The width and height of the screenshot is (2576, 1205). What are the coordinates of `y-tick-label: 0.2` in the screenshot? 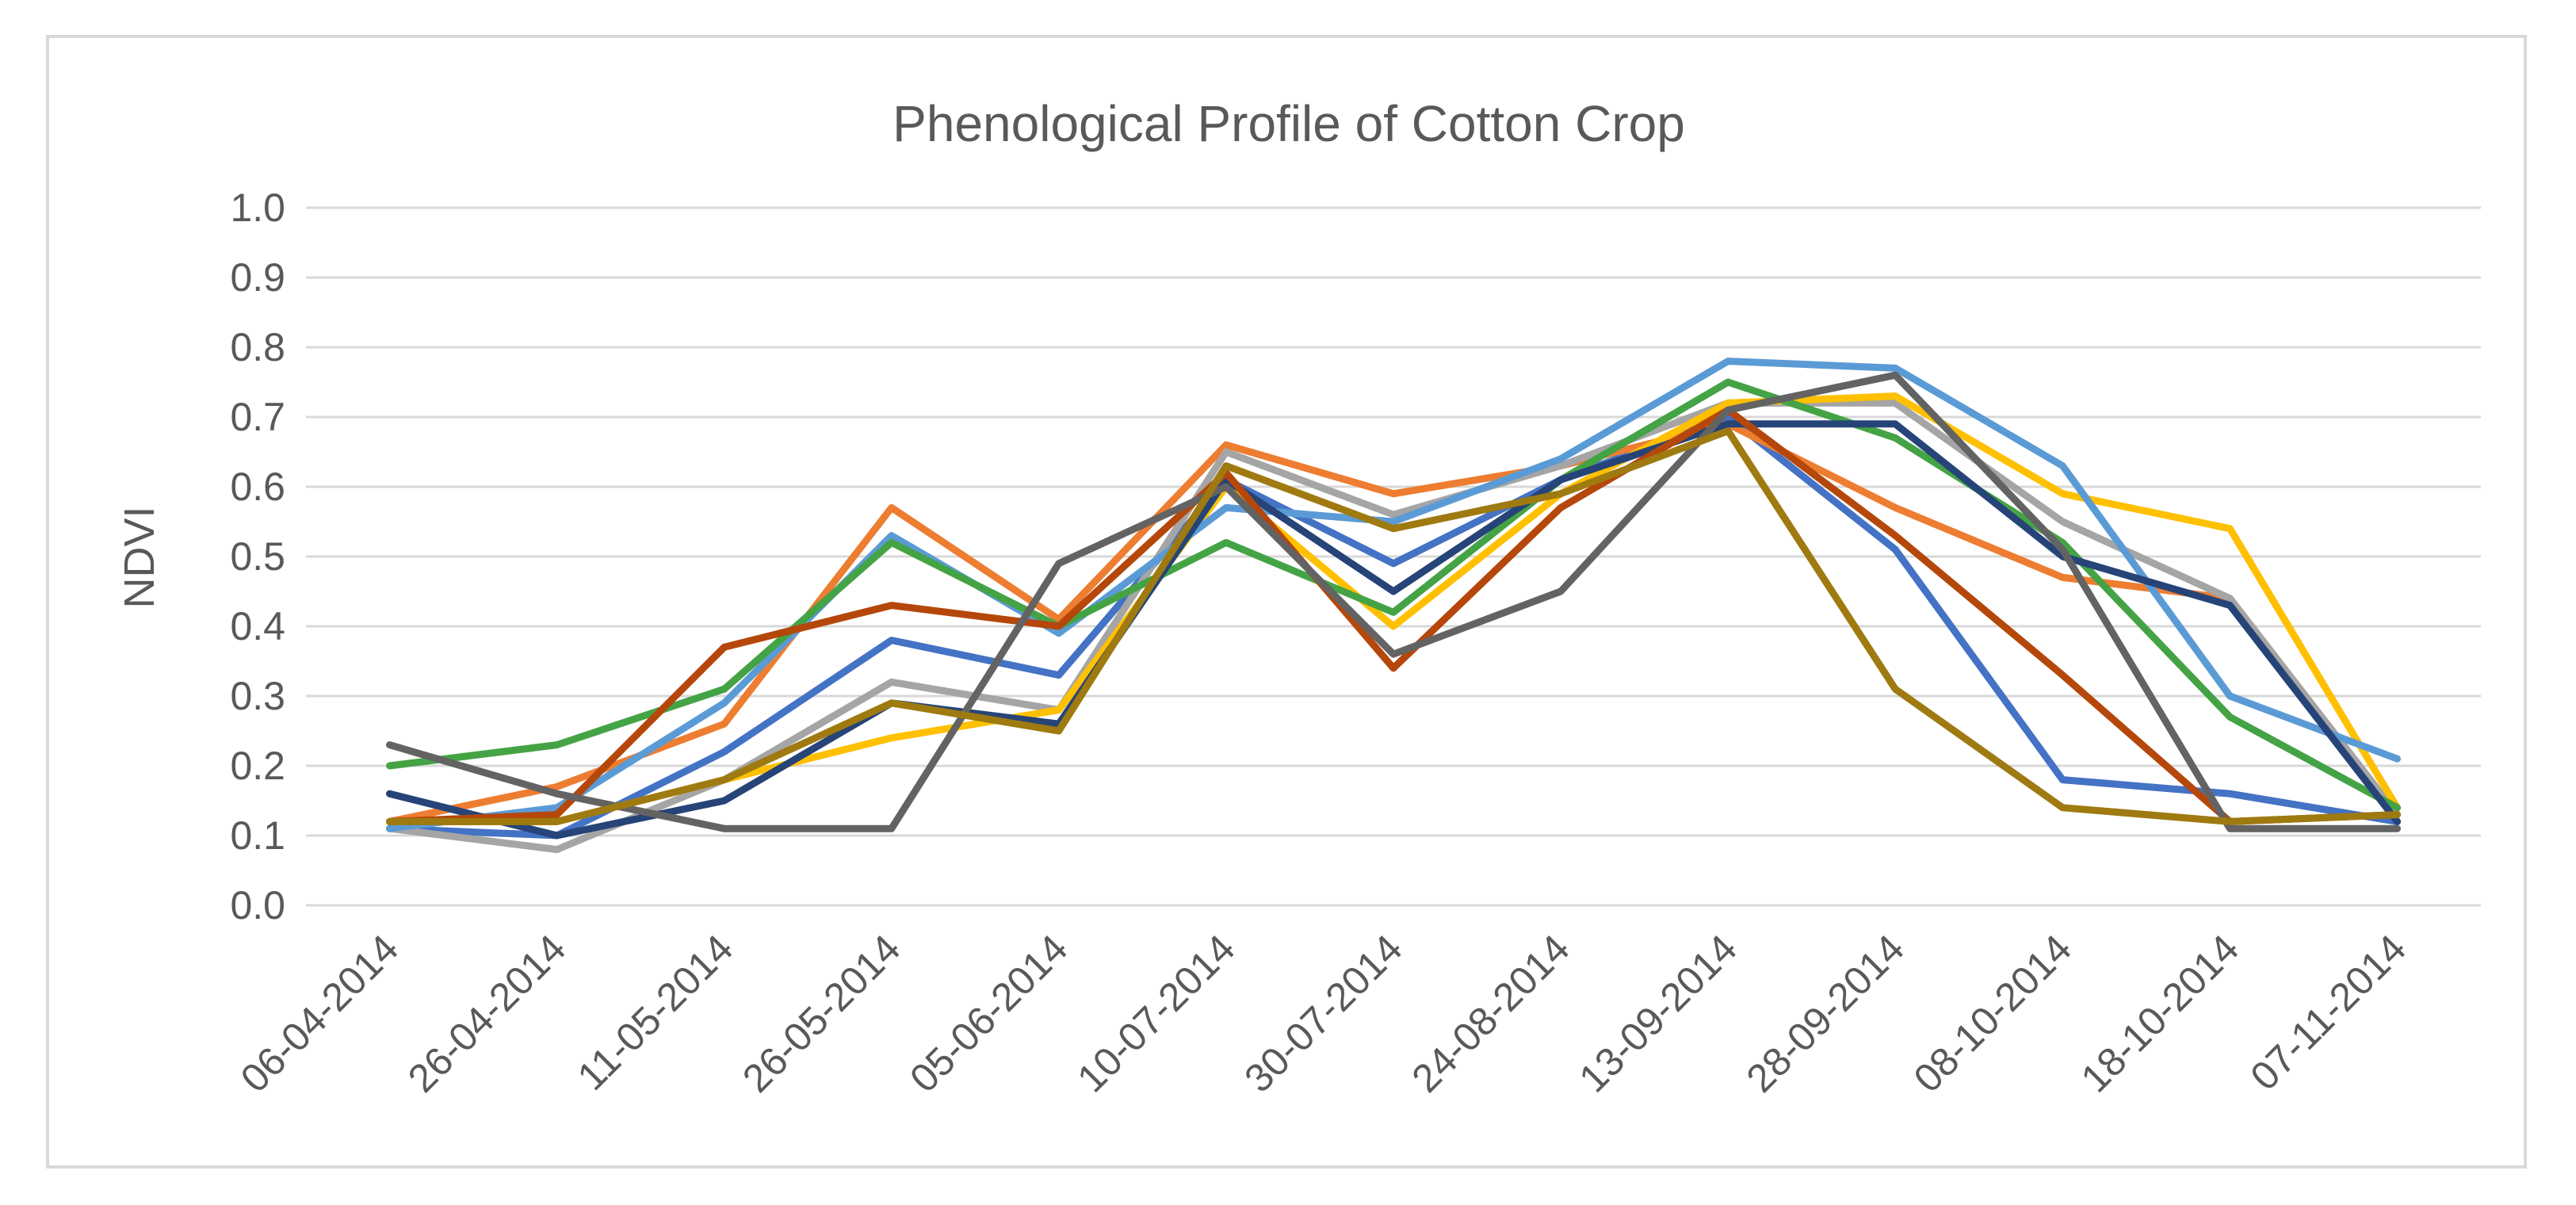 It's located at (257, 766).